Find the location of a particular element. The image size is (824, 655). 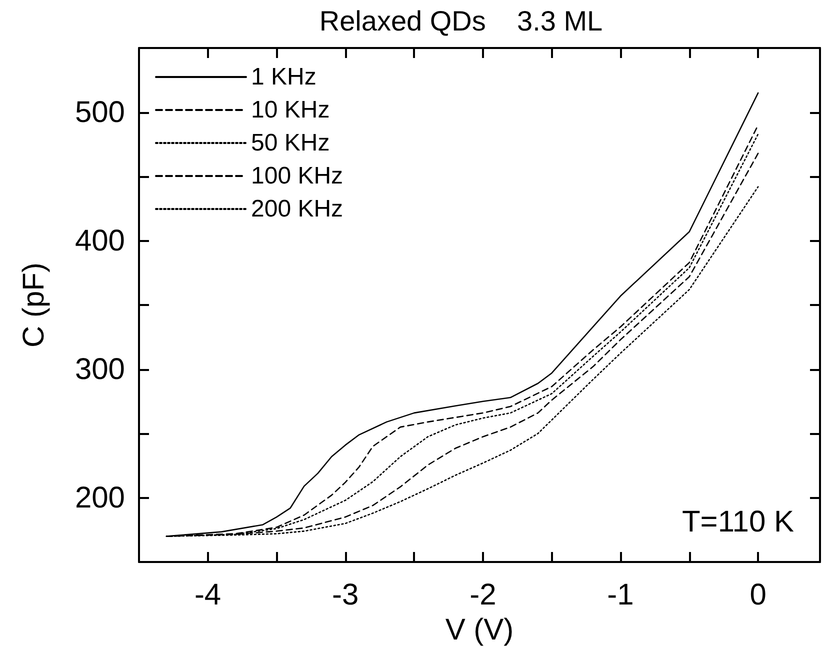

legend-label: 100 KHz is located at coordinates (297, 176).